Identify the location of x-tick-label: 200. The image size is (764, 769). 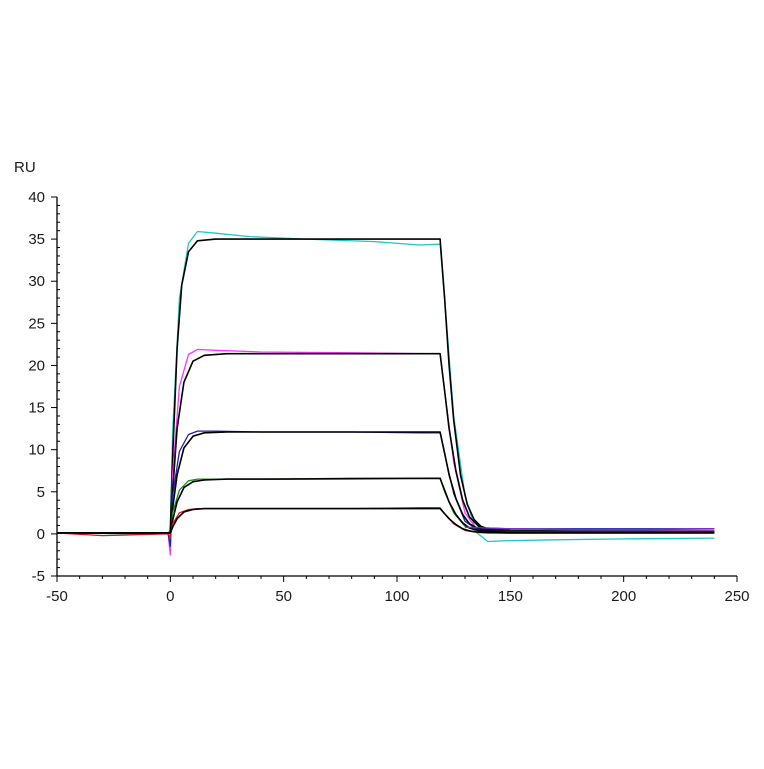
(623, 596).